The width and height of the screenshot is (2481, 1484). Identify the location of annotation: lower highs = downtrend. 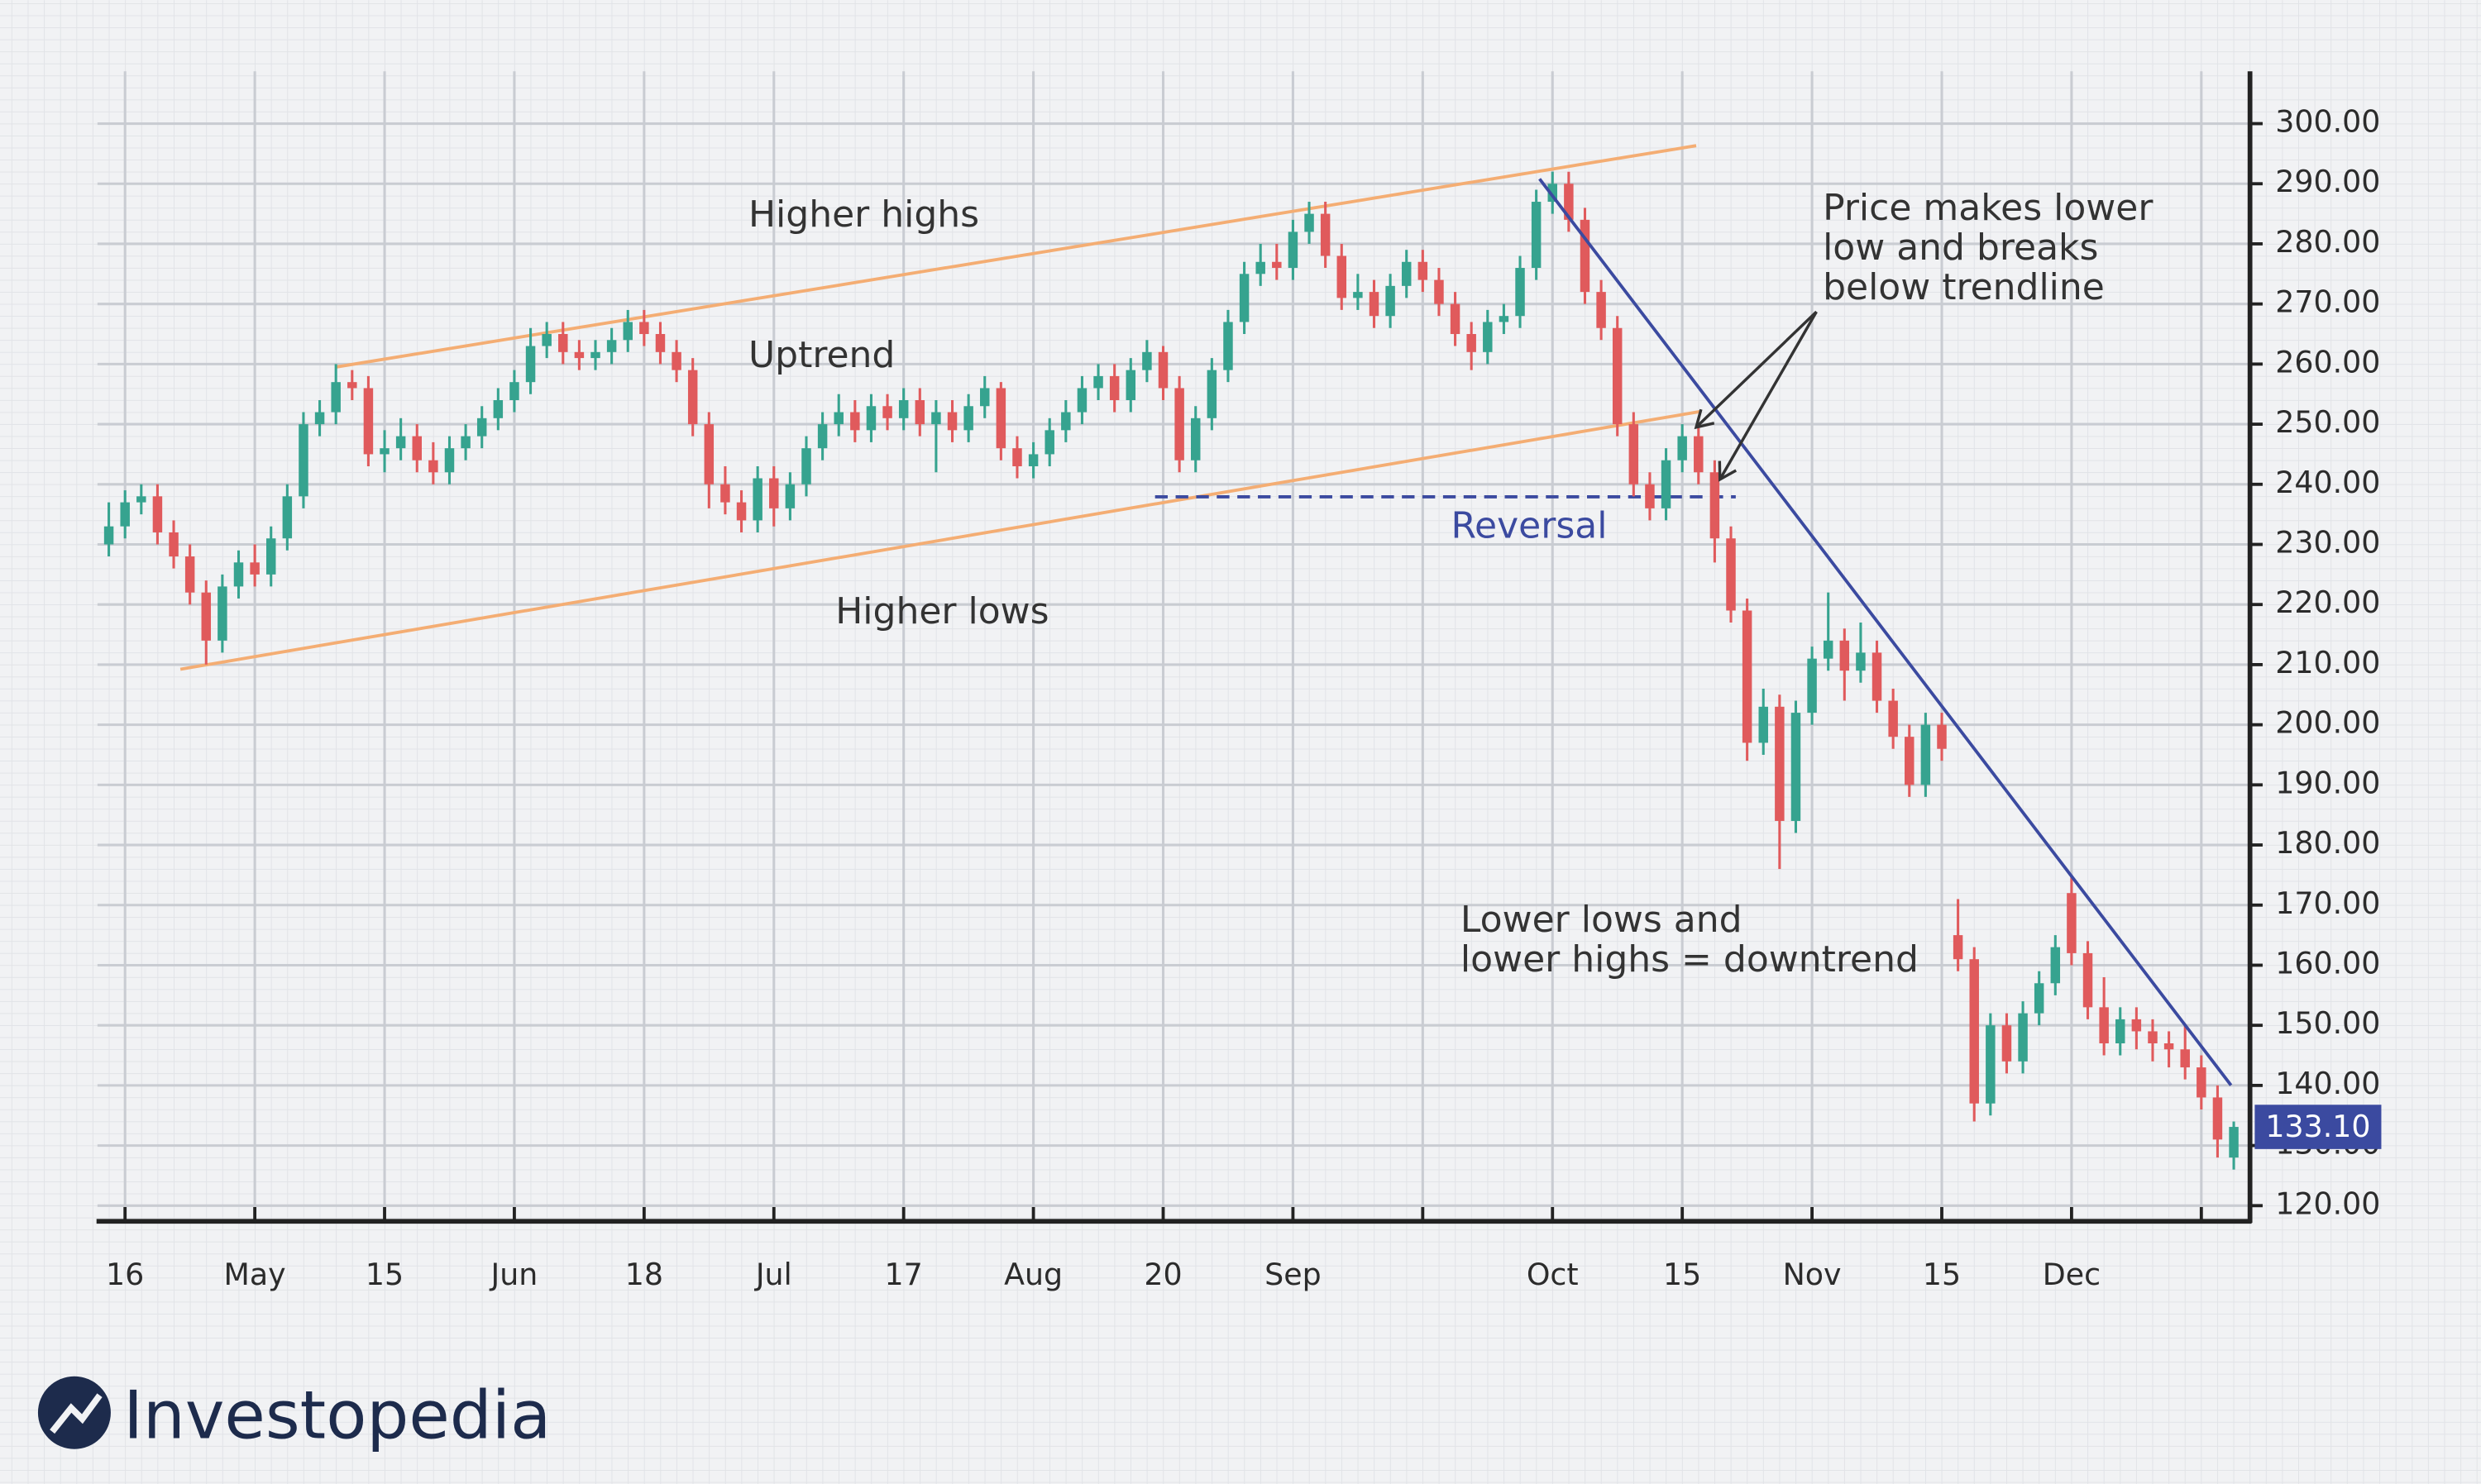
(1689, 959).